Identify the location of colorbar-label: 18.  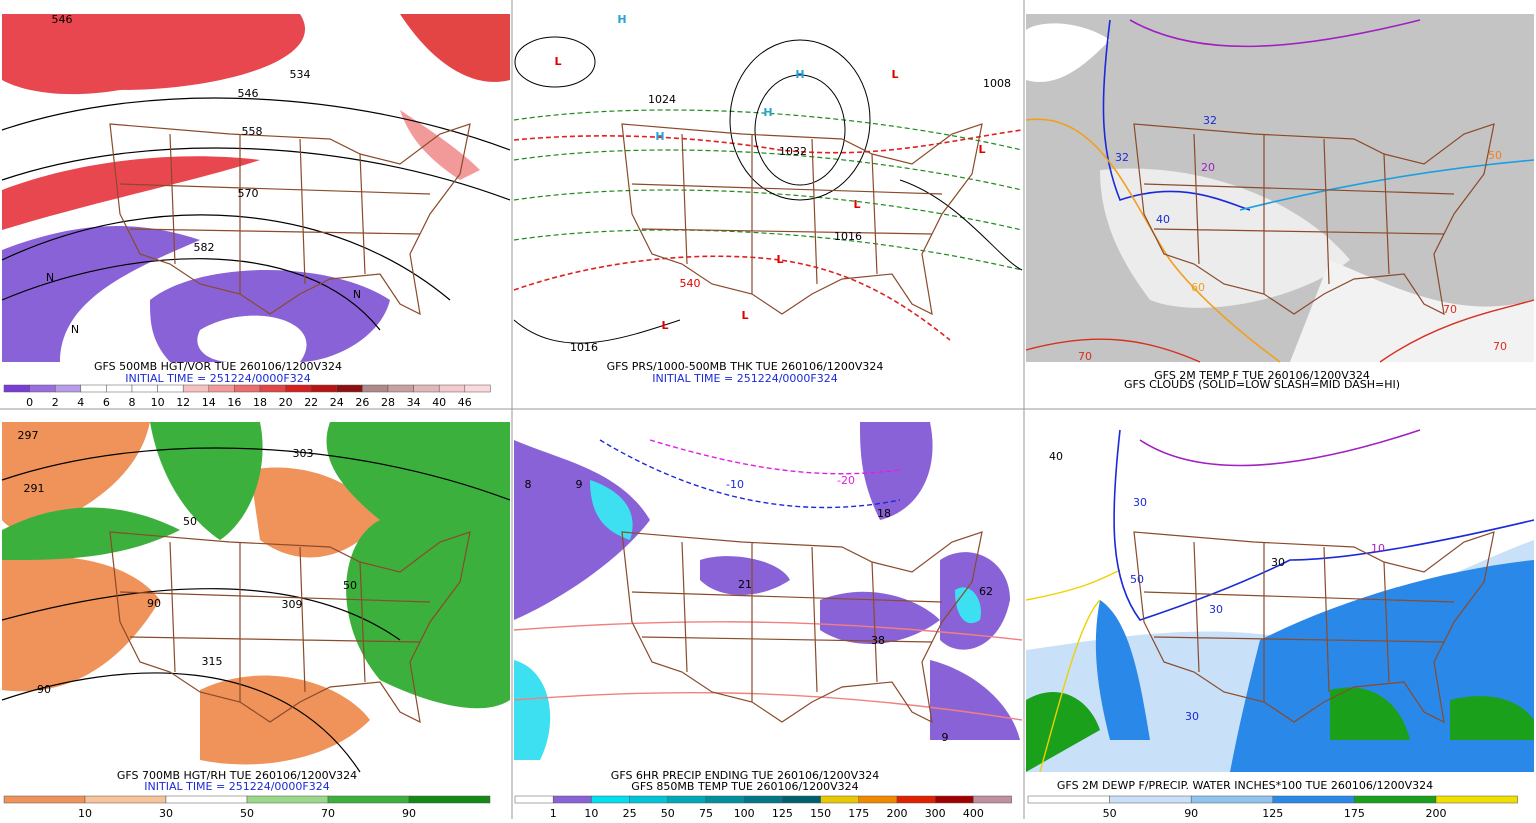
(260, 402).